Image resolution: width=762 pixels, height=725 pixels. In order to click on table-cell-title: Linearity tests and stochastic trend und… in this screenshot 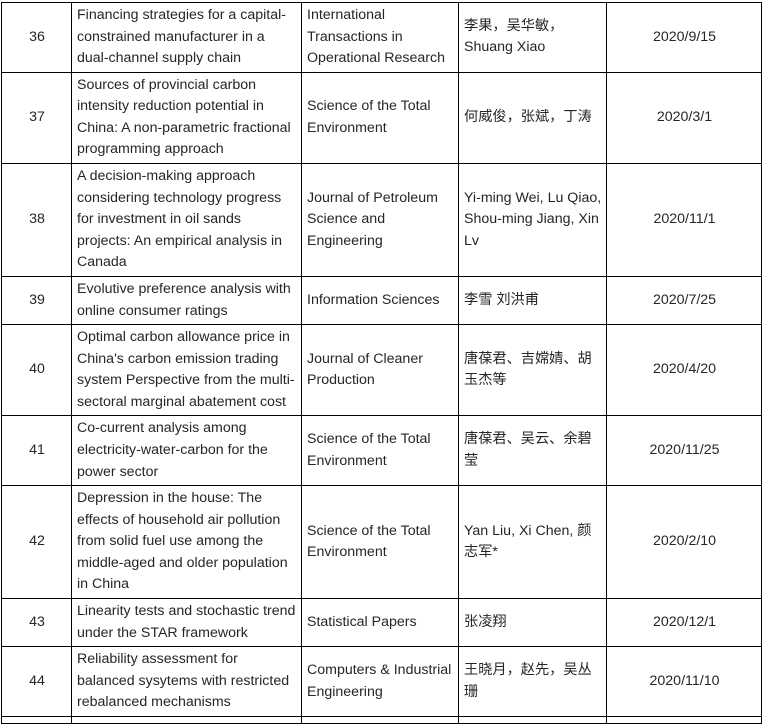, I will do `click(186, 623)`.